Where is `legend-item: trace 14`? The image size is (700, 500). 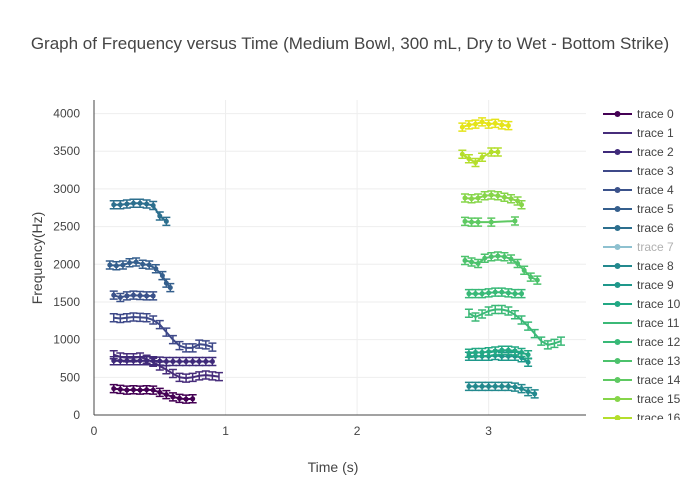
legend-item: trace 14 is located at coordinates (642, 380).